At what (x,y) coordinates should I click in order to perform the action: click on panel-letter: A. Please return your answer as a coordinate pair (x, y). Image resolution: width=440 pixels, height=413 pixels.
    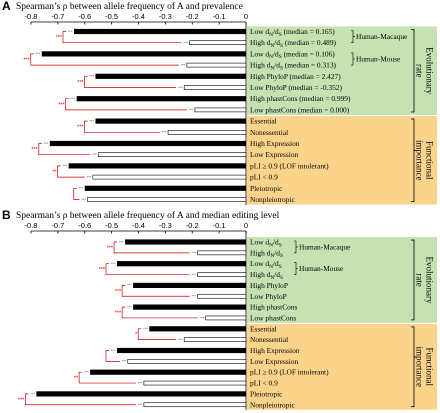
    Looking at the image, I should click on (6, 6).